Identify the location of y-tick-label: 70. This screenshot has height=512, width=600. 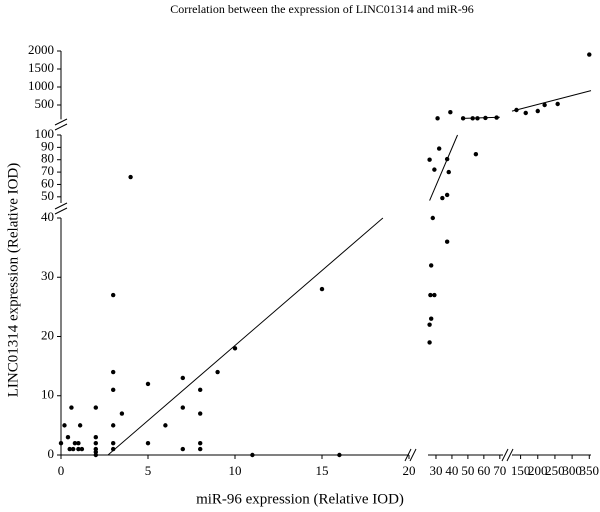
(47, 170).